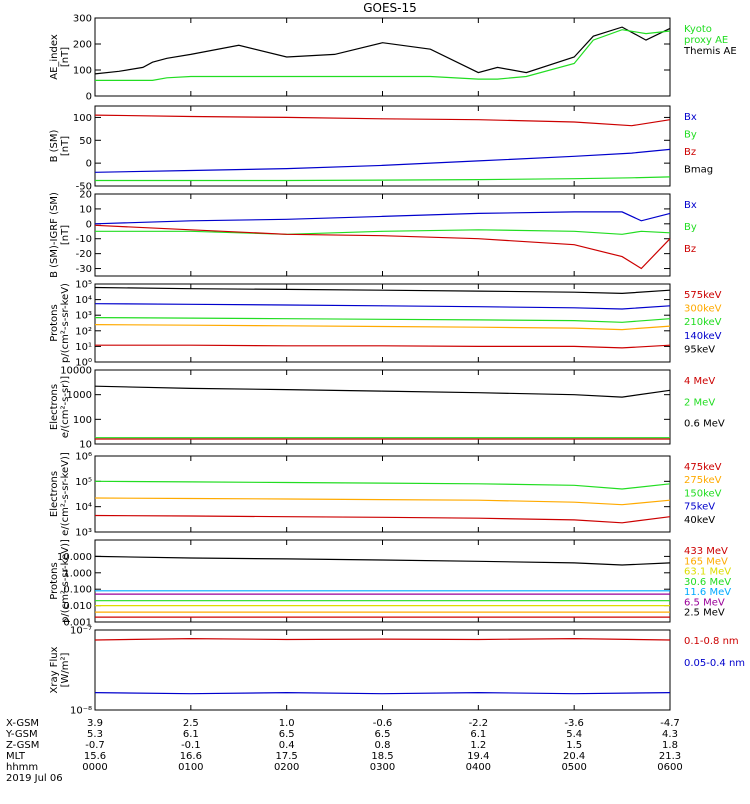 The image size is (750, 804). Describe the element at coordinates (83, 457) in the screenshot. I see `y-tick-label: 10⁶` at that location.